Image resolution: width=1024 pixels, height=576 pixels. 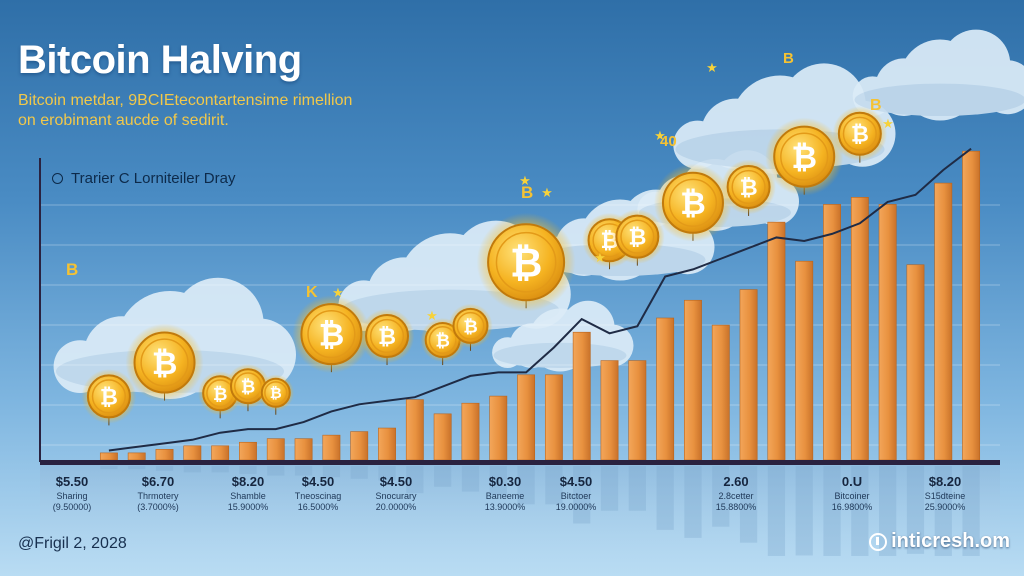 I want to click on x-tick-note-1: S15dteine, so click(x=945, y=496).